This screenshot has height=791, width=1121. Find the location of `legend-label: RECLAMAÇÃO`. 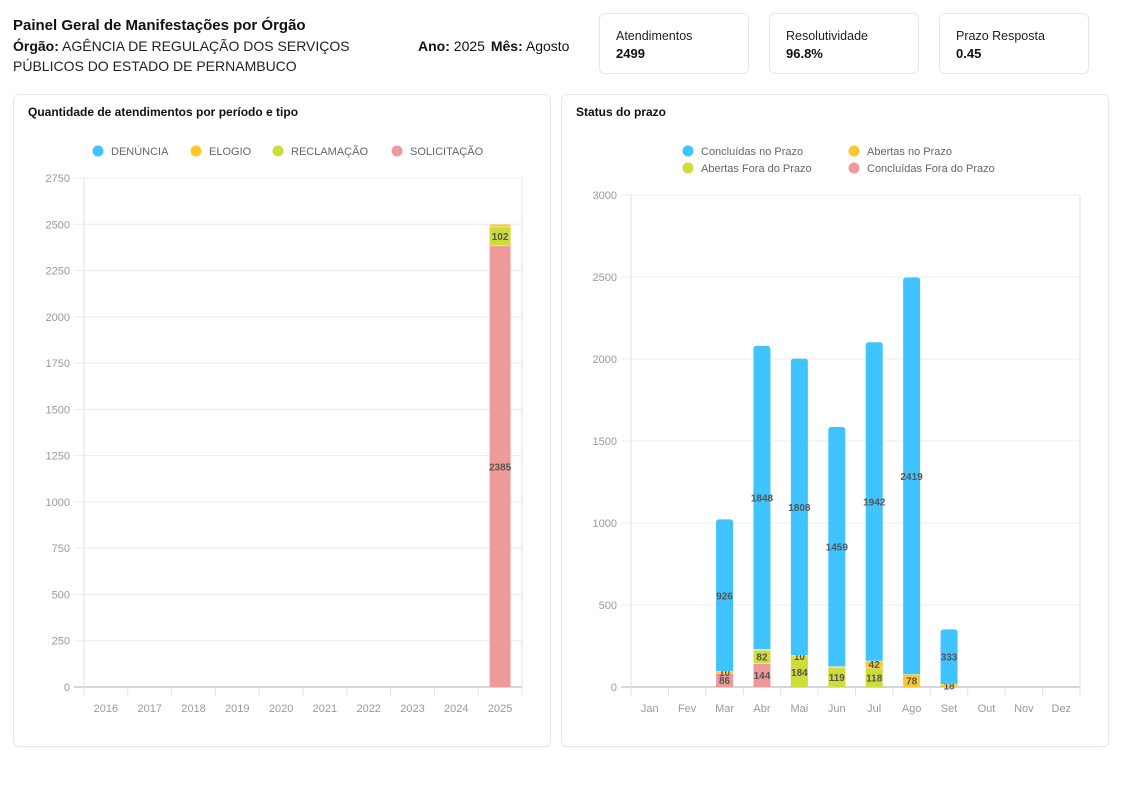

legend-label: RECLAMAÇÃO is located at coordinates (329, 151).